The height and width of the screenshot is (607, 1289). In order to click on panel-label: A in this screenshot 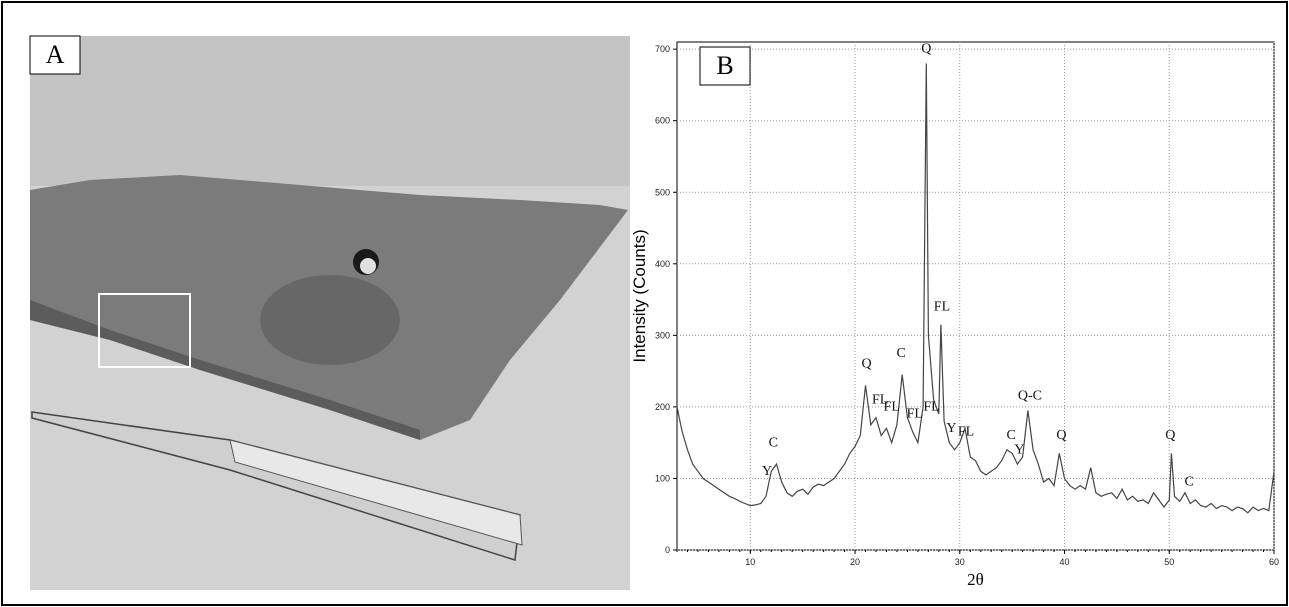, I will do `click(55, 54)`.